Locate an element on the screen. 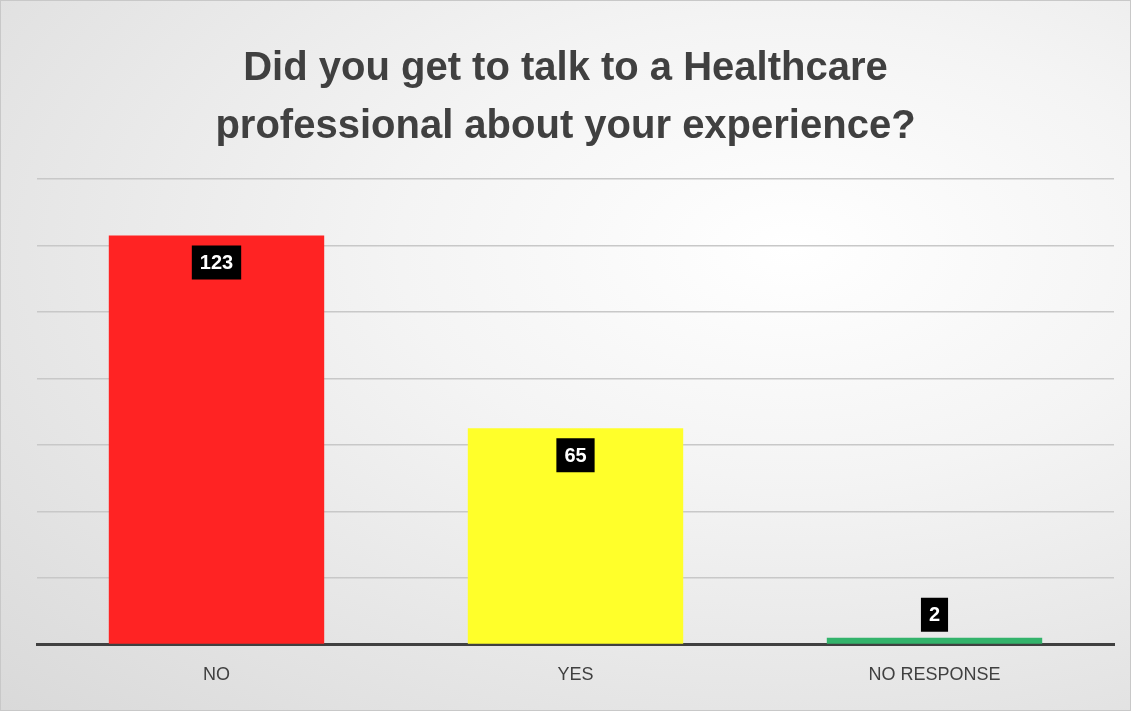 The height and width of the screenshot is (711, 1131). x-tick-label: YES is located at coordinates (575, 674).